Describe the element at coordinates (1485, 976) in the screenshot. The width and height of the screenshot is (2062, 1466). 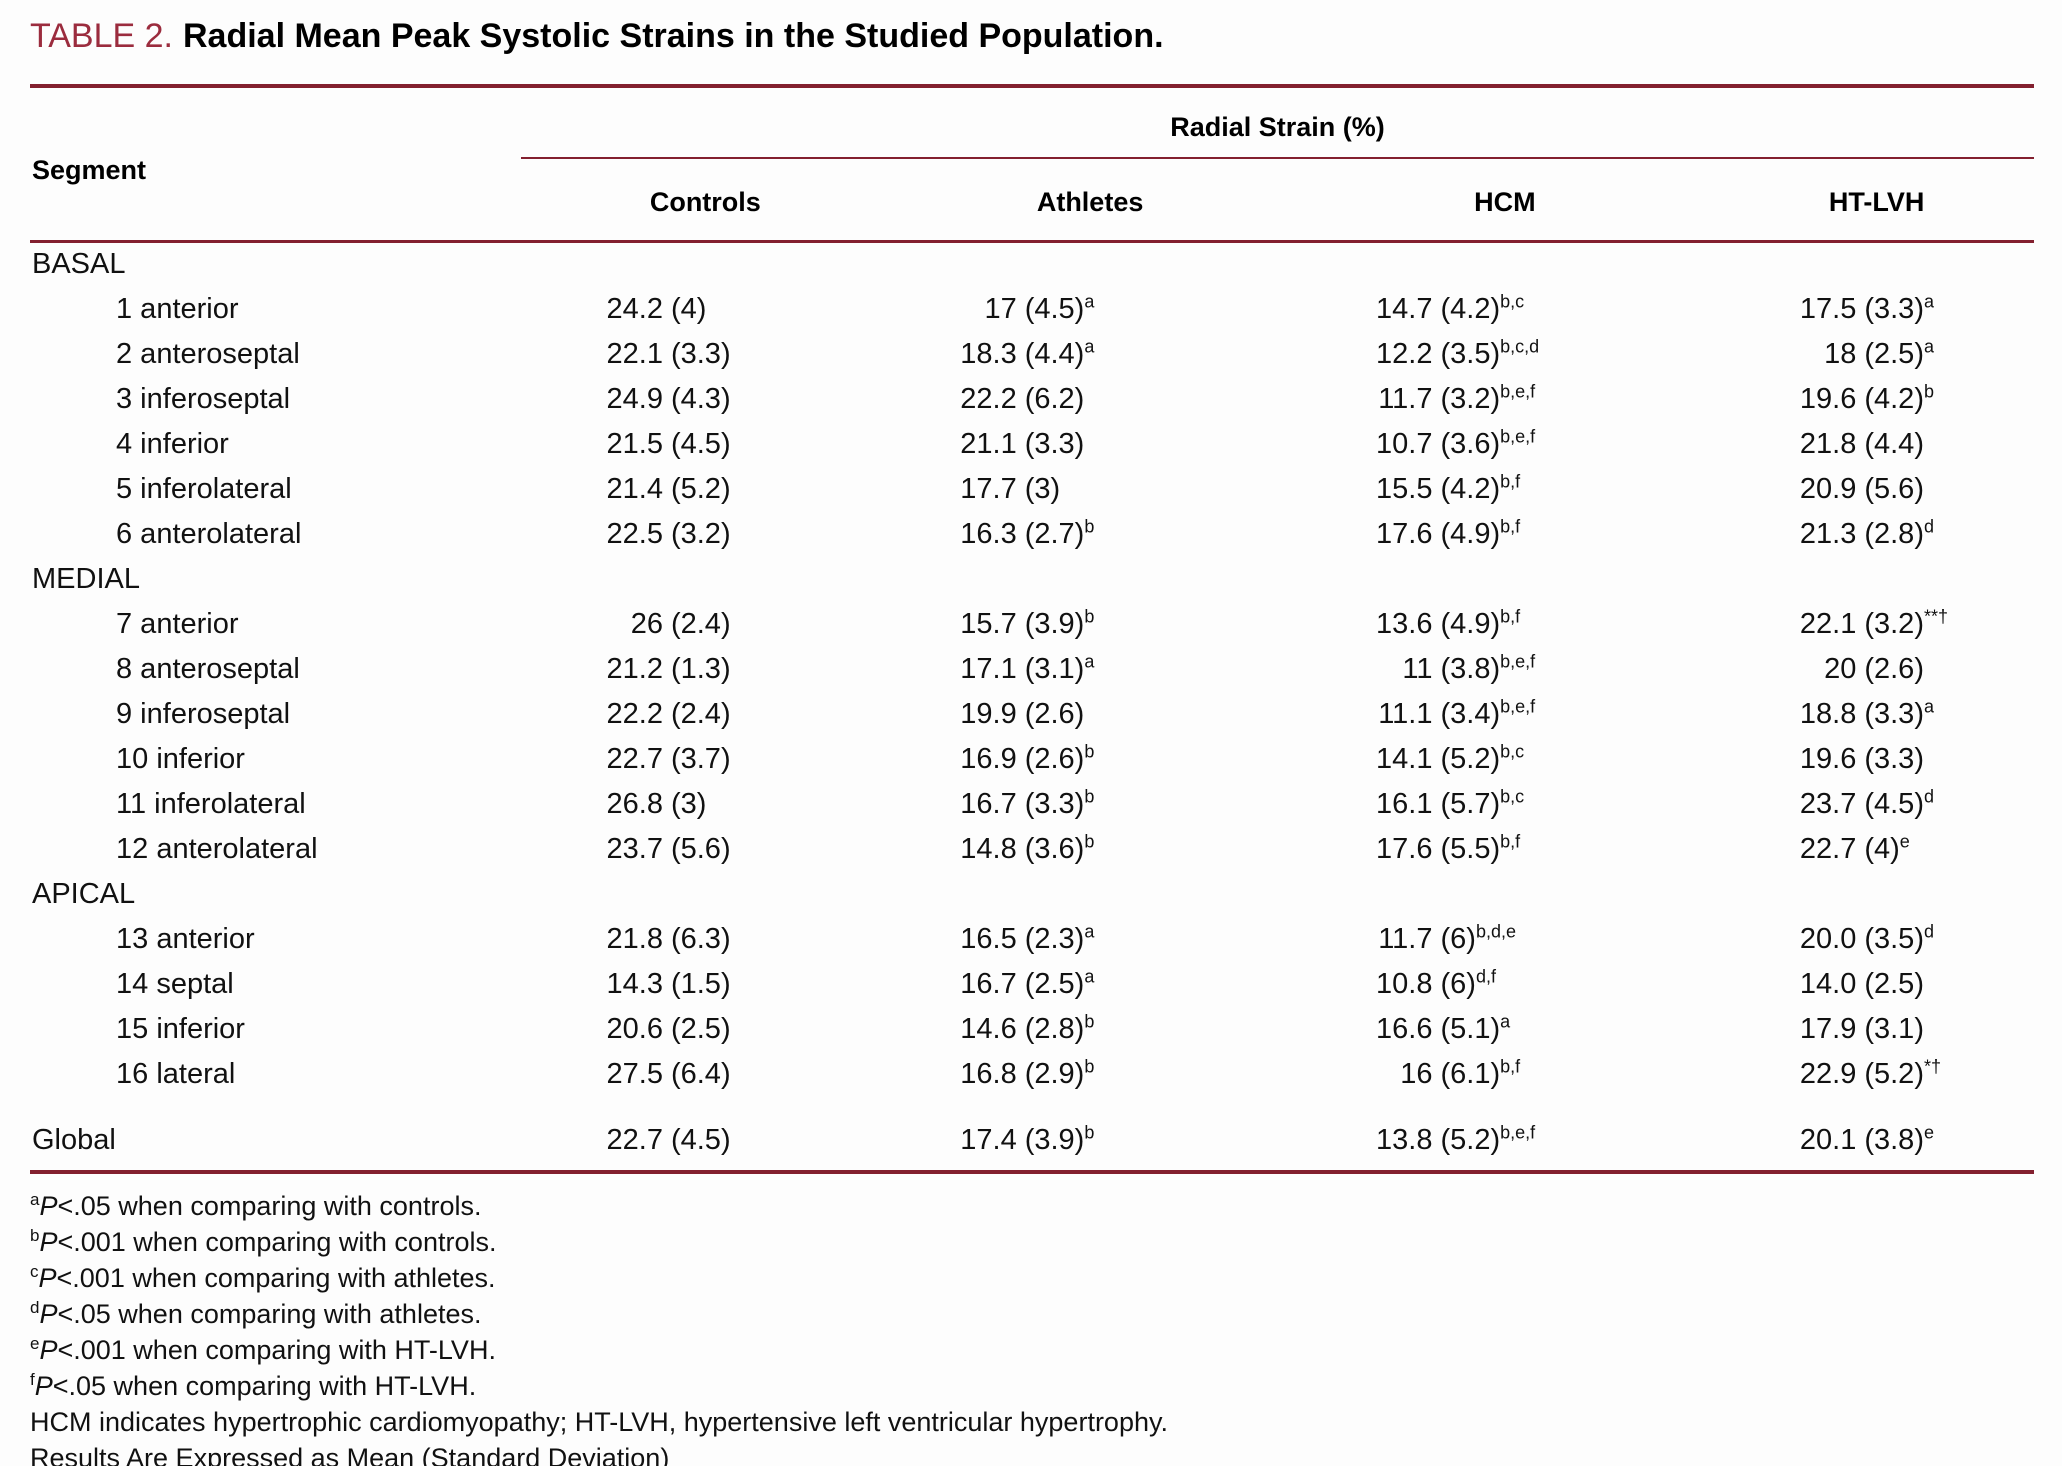
I see `significance-superscript: d,f` at that location.